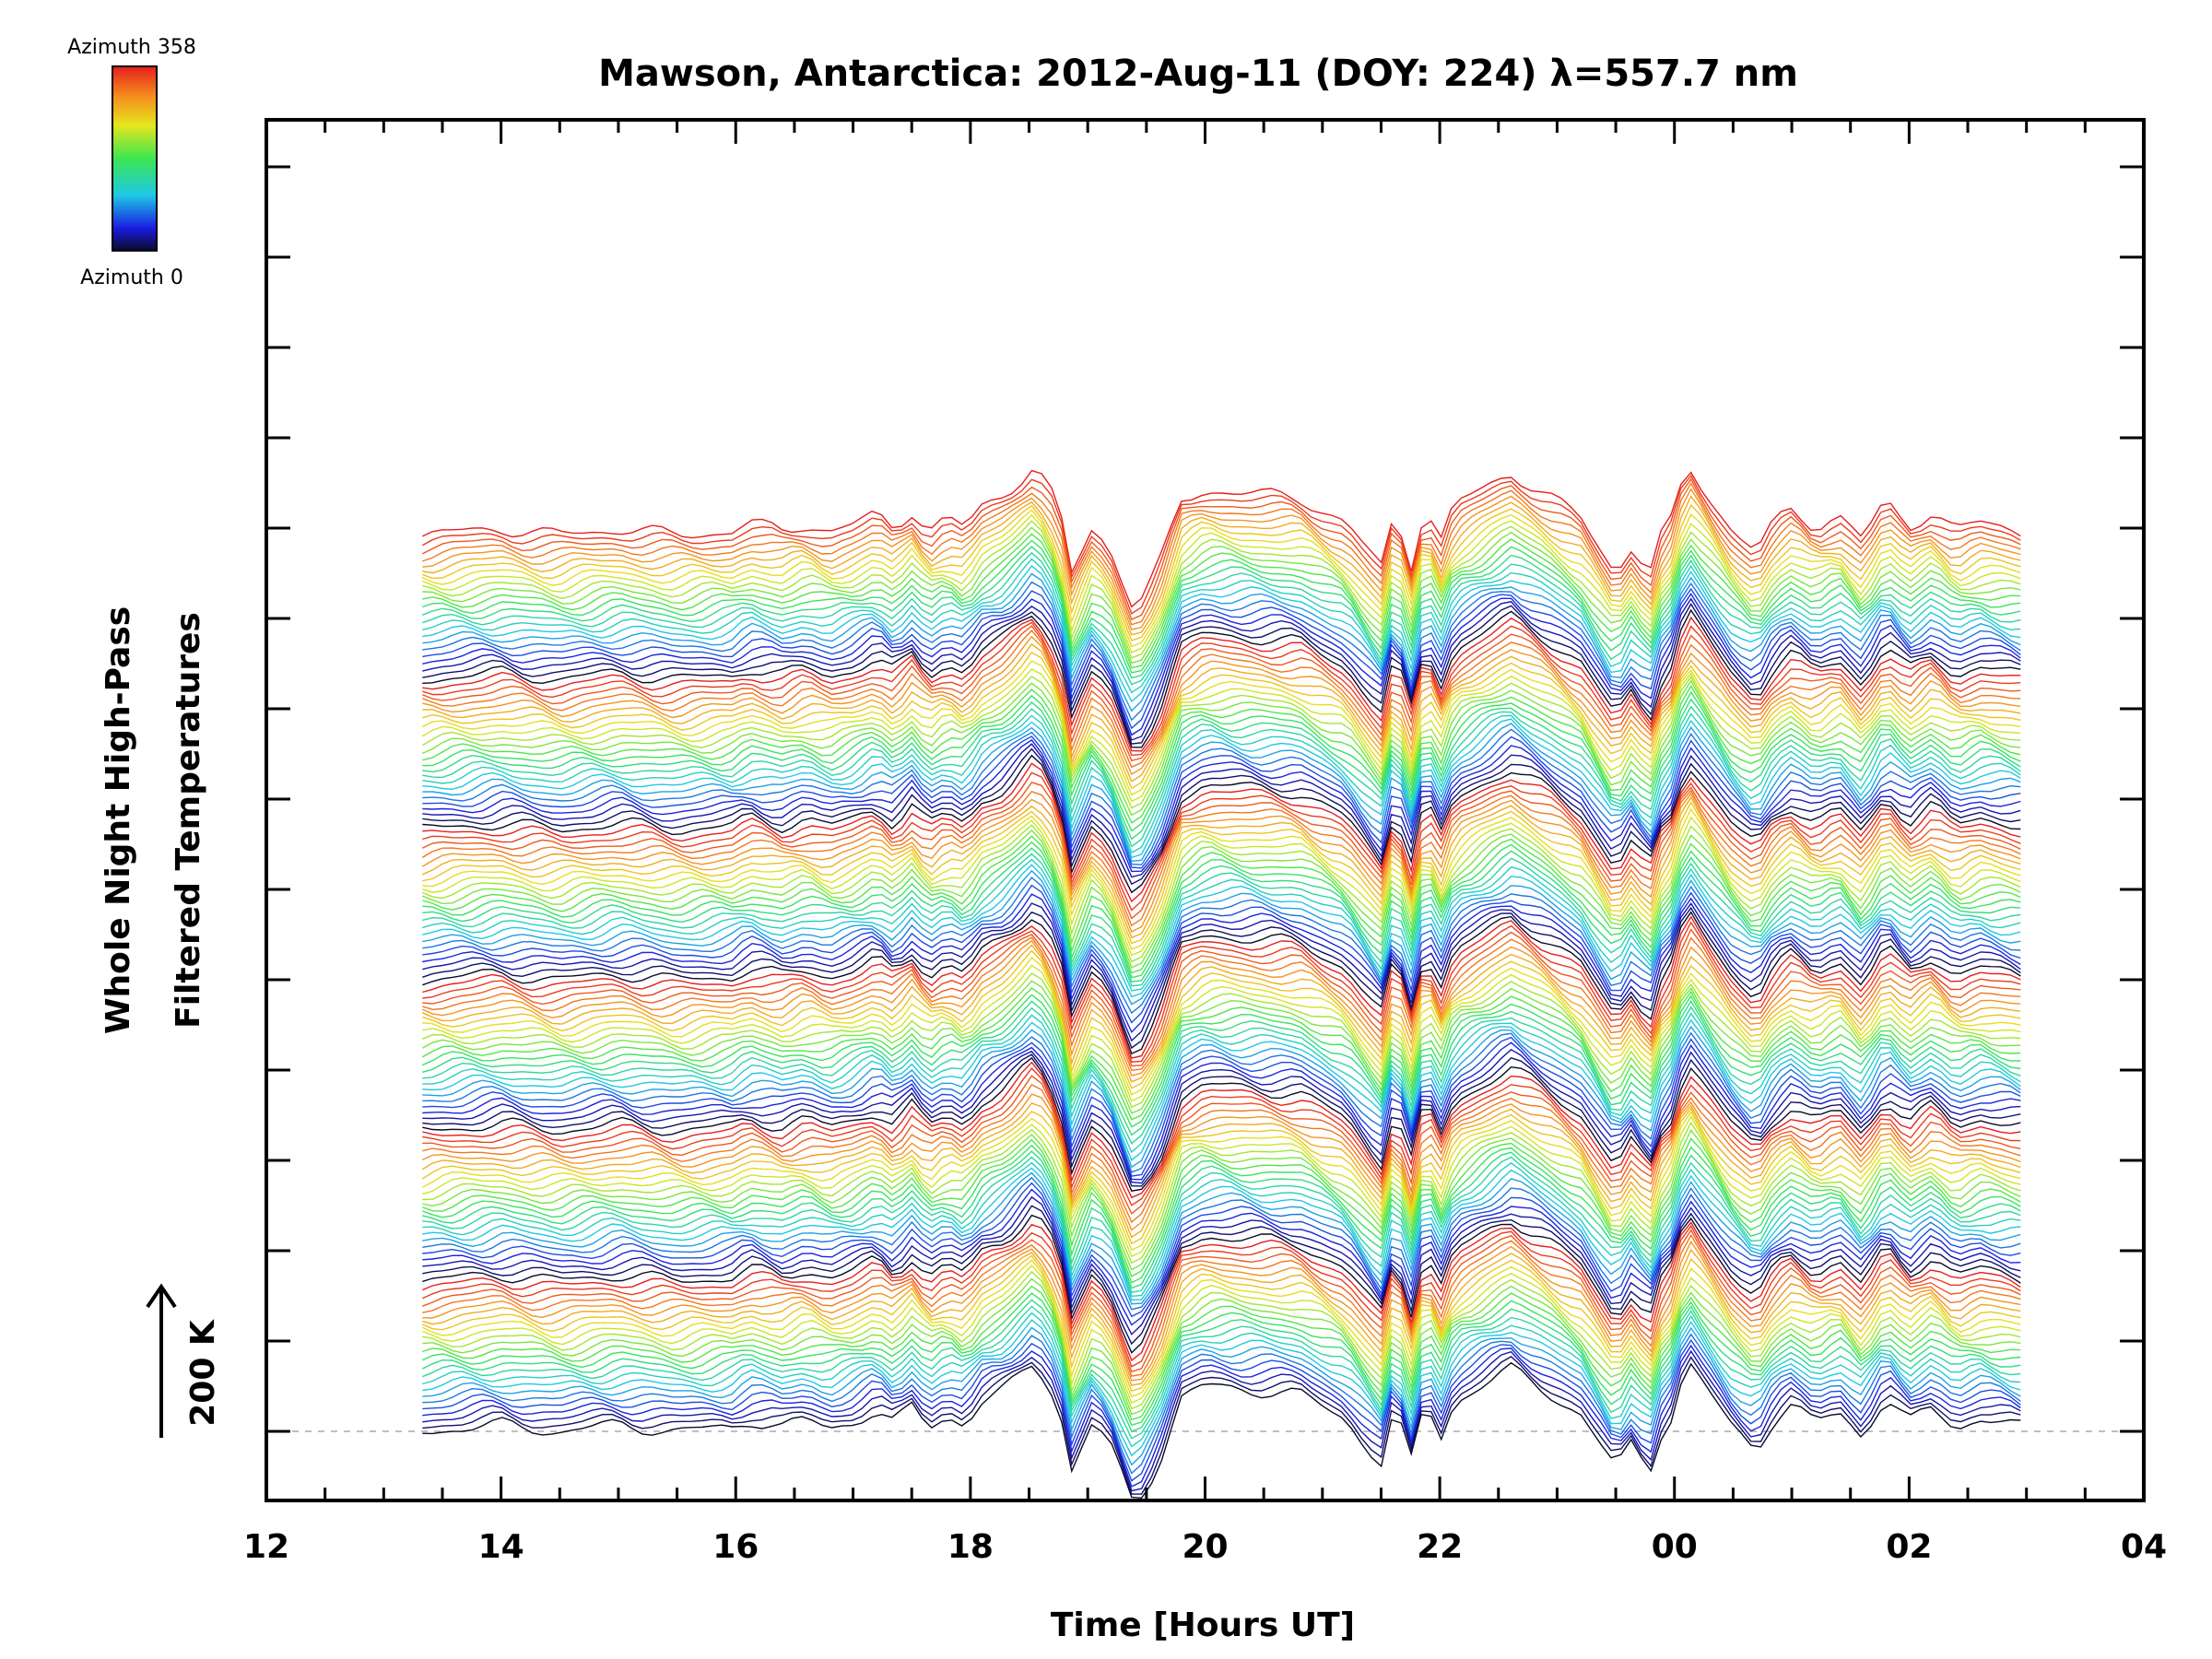  I want to click on scale-arrow-head, so click(161, 1296).